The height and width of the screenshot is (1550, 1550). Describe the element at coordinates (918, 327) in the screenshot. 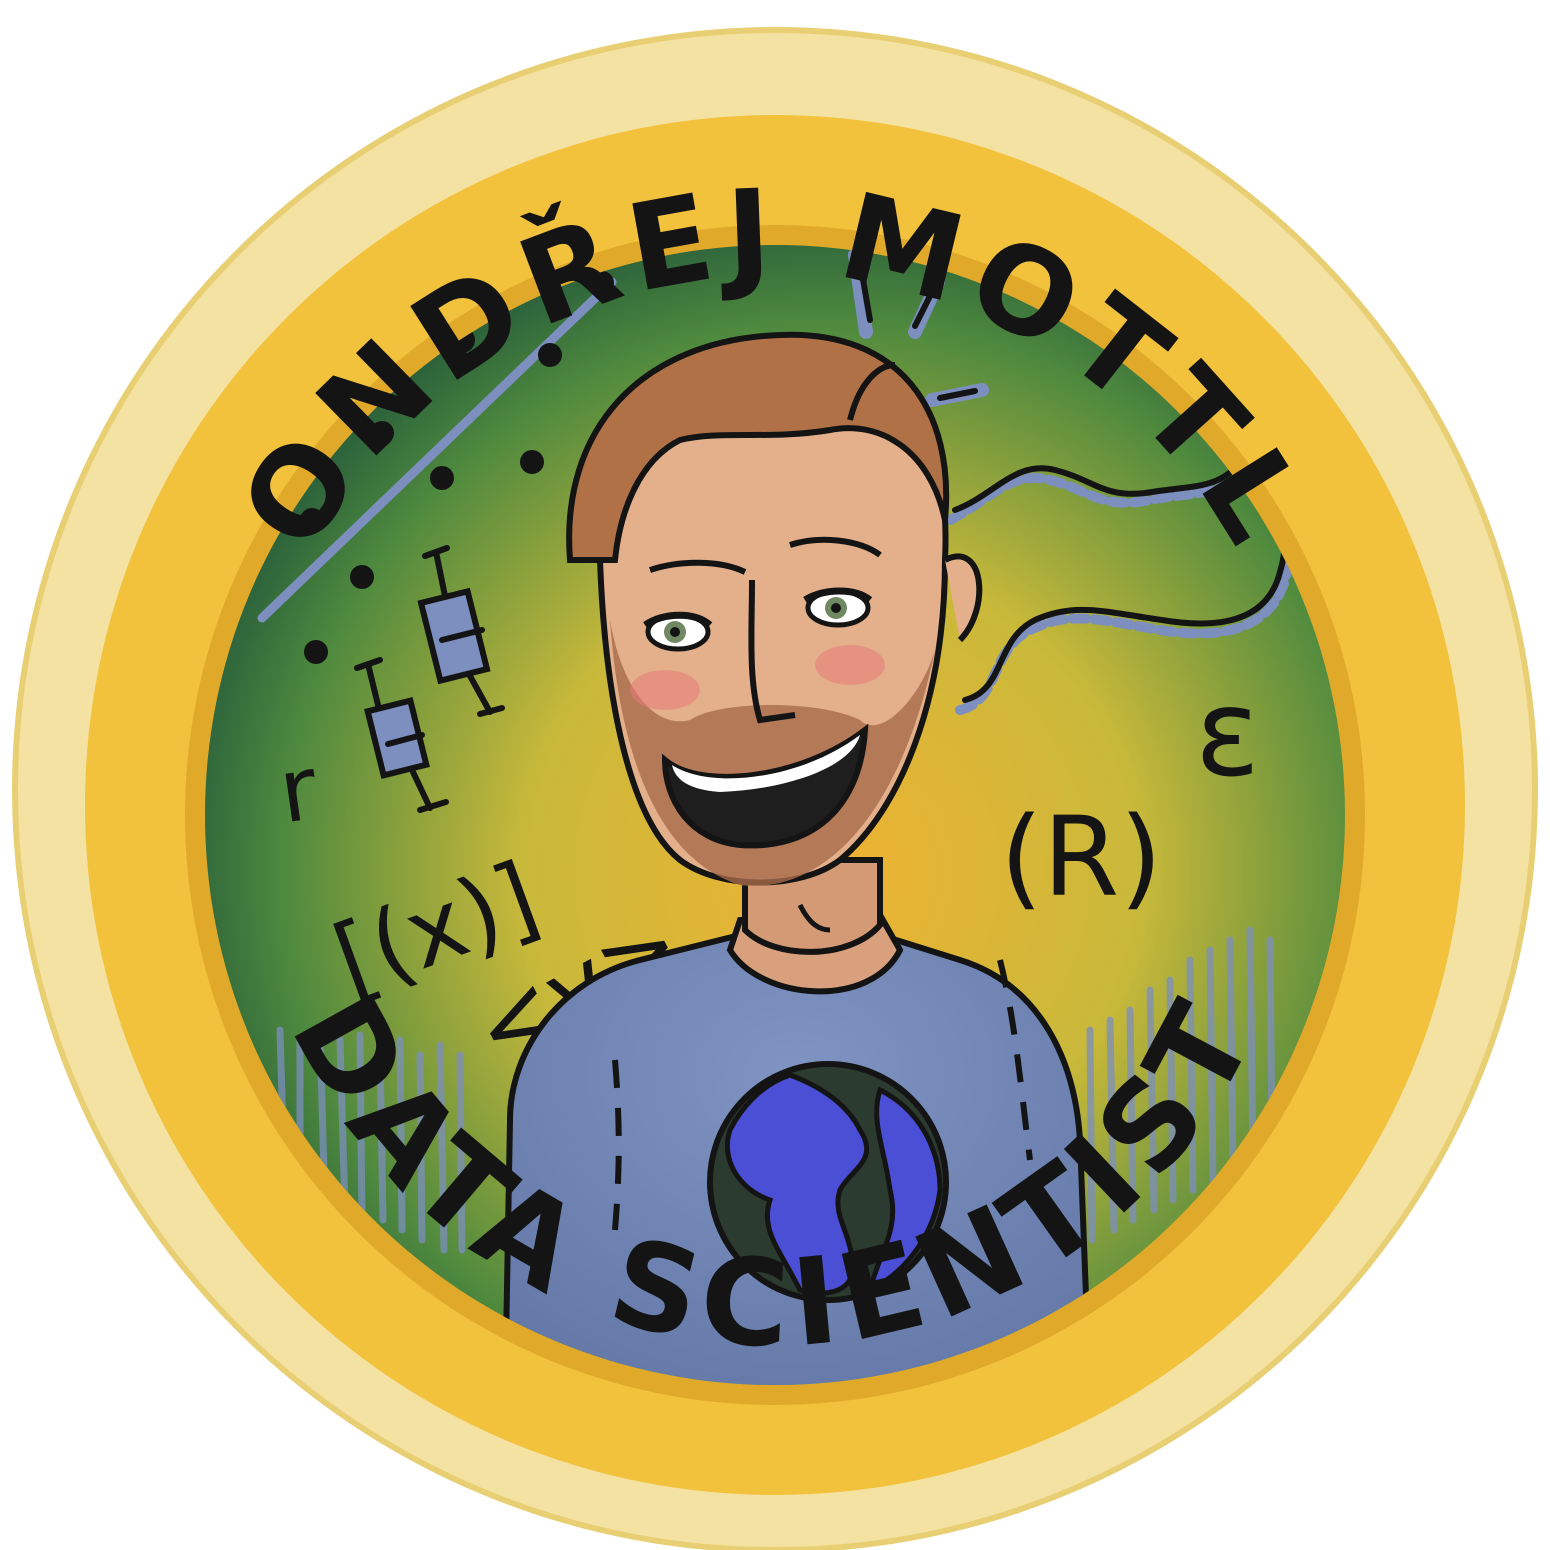

I see `excitement-marks` at that location.